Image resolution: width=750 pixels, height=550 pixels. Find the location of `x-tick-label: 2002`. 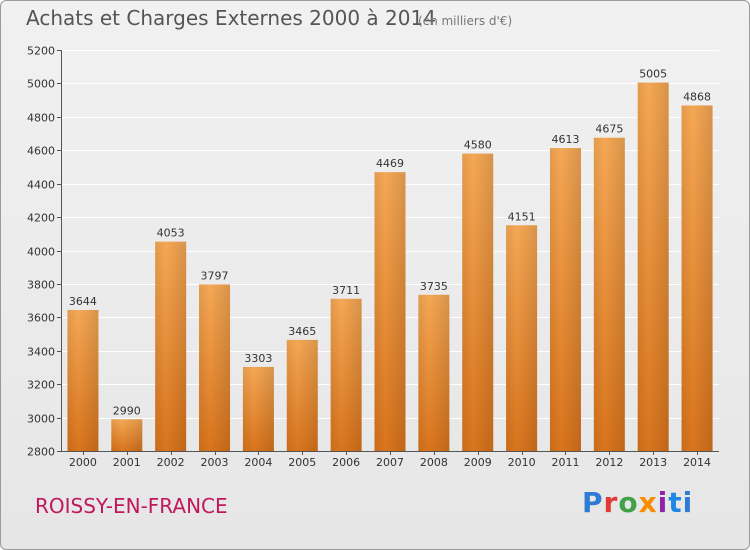

x-tick-label: 2002 is located at coordinates (171, 462).